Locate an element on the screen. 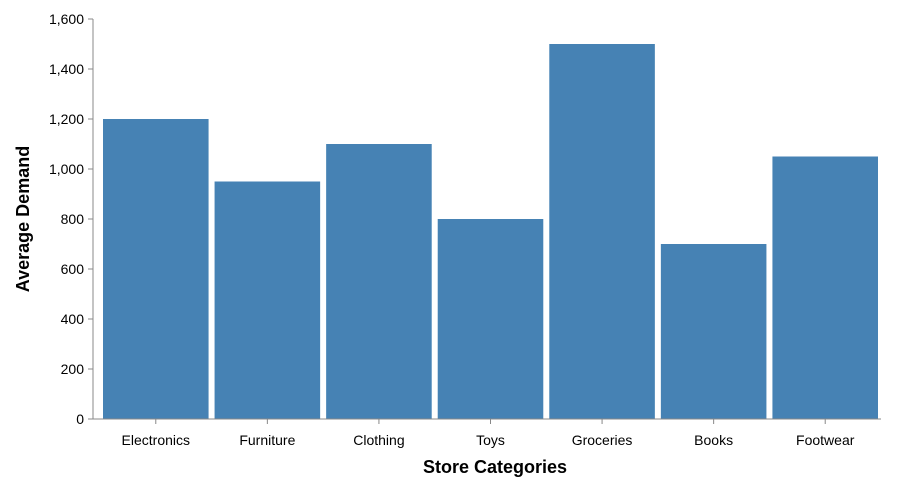  bar-clothing is located at coordinates (379, 281).